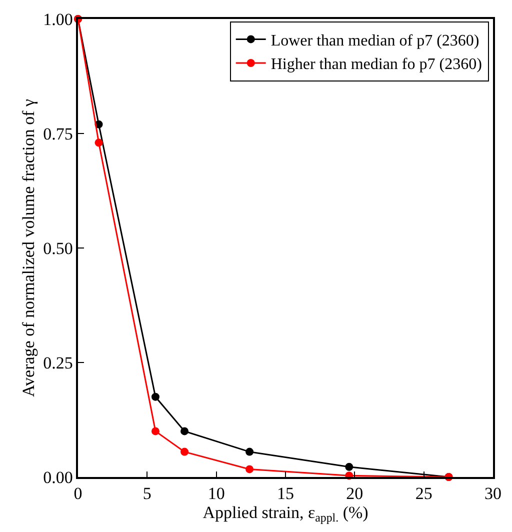 Image resolution: width=512 pixels, height=532 pixels. Describe the element at coordinates (216, 494) in the screenshot. I see `x-tick-label: 10` at that location.